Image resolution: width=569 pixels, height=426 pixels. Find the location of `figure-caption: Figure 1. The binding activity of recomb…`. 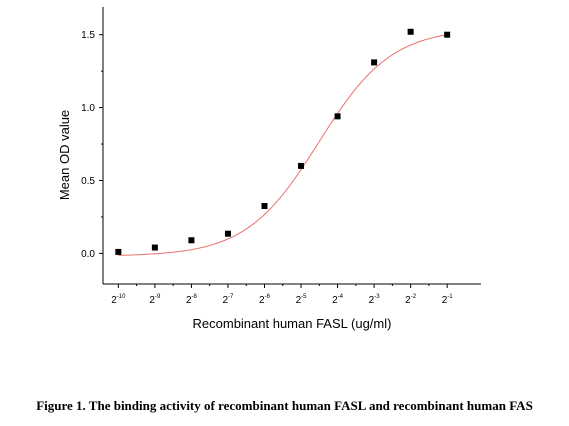

figure-caption: Figure 1. The binding activity of recomb… is located at coordinates (284, 405).